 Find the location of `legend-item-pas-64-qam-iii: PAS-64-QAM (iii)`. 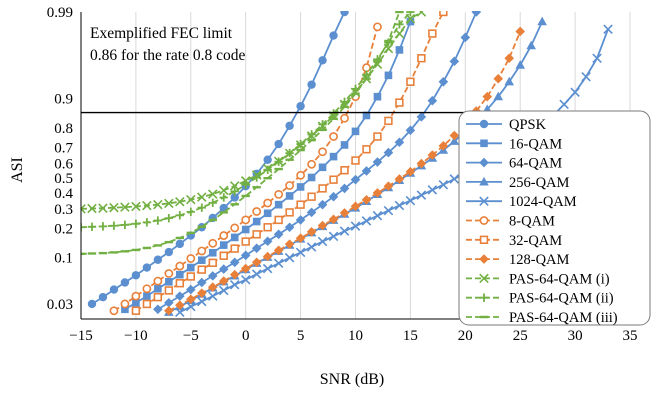

legend-item-pas-64-qam-iii: PAS-64-QAM (iii) is located at coordinates (542, 318).